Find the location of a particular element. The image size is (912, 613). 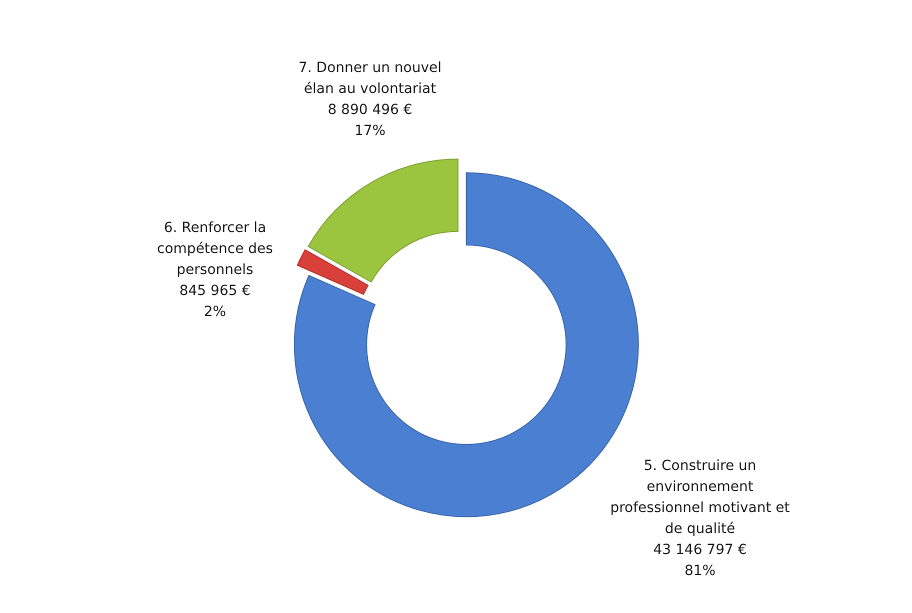

slice-label: 5. Construire un environnement professionnel motivant et de qualité is located at coordinates (700, 497).